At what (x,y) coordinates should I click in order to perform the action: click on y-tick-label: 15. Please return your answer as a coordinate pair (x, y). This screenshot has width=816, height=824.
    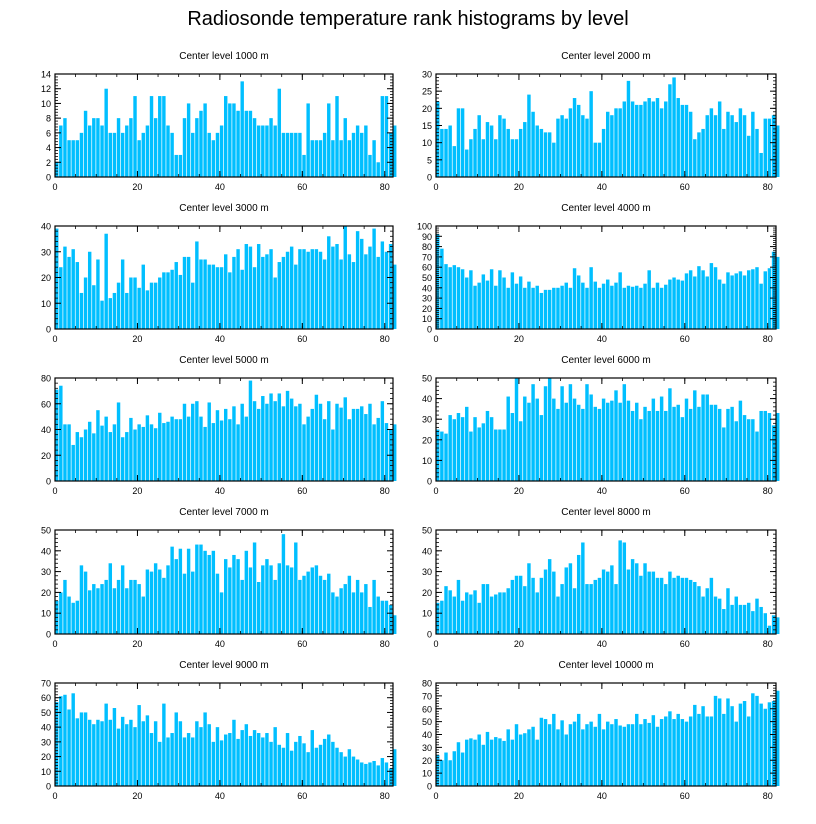
    Looking at the image, I should click on (427, 126).